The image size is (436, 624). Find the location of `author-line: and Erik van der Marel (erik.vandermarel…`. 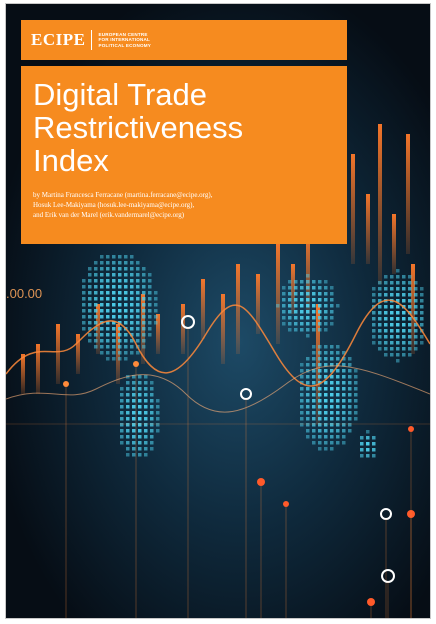

author-line: and Erik van der Marel (erik.vandermarel… is located at coordinates (109, 215).